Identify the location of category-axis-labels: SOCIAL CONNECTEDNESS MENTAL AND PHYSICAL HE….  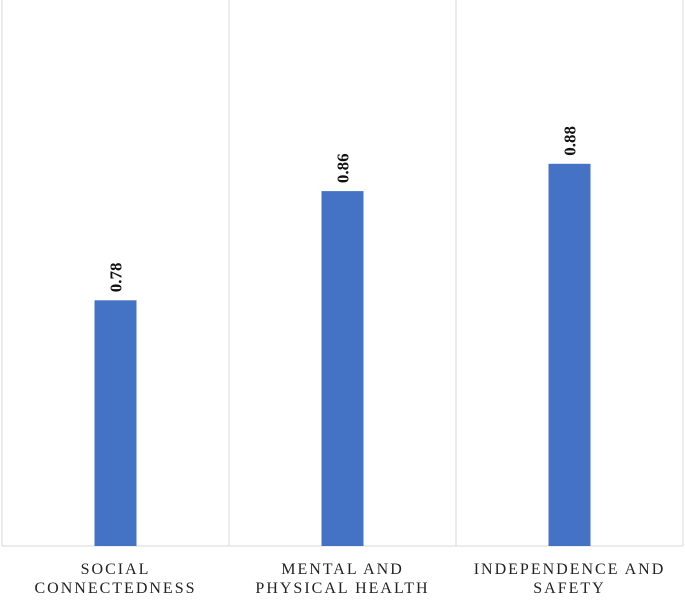
(350, 579).